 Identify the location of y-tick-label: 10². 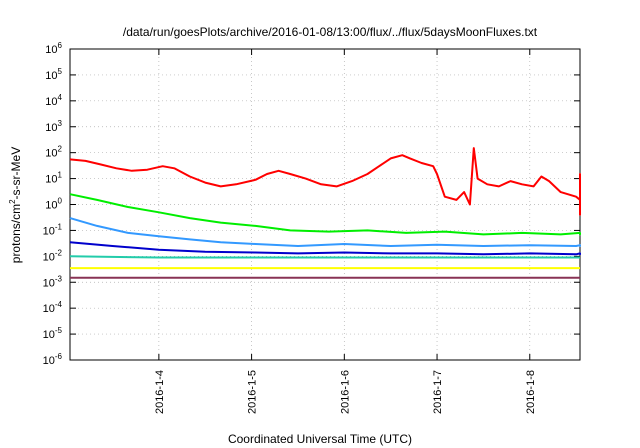
(53, 152).